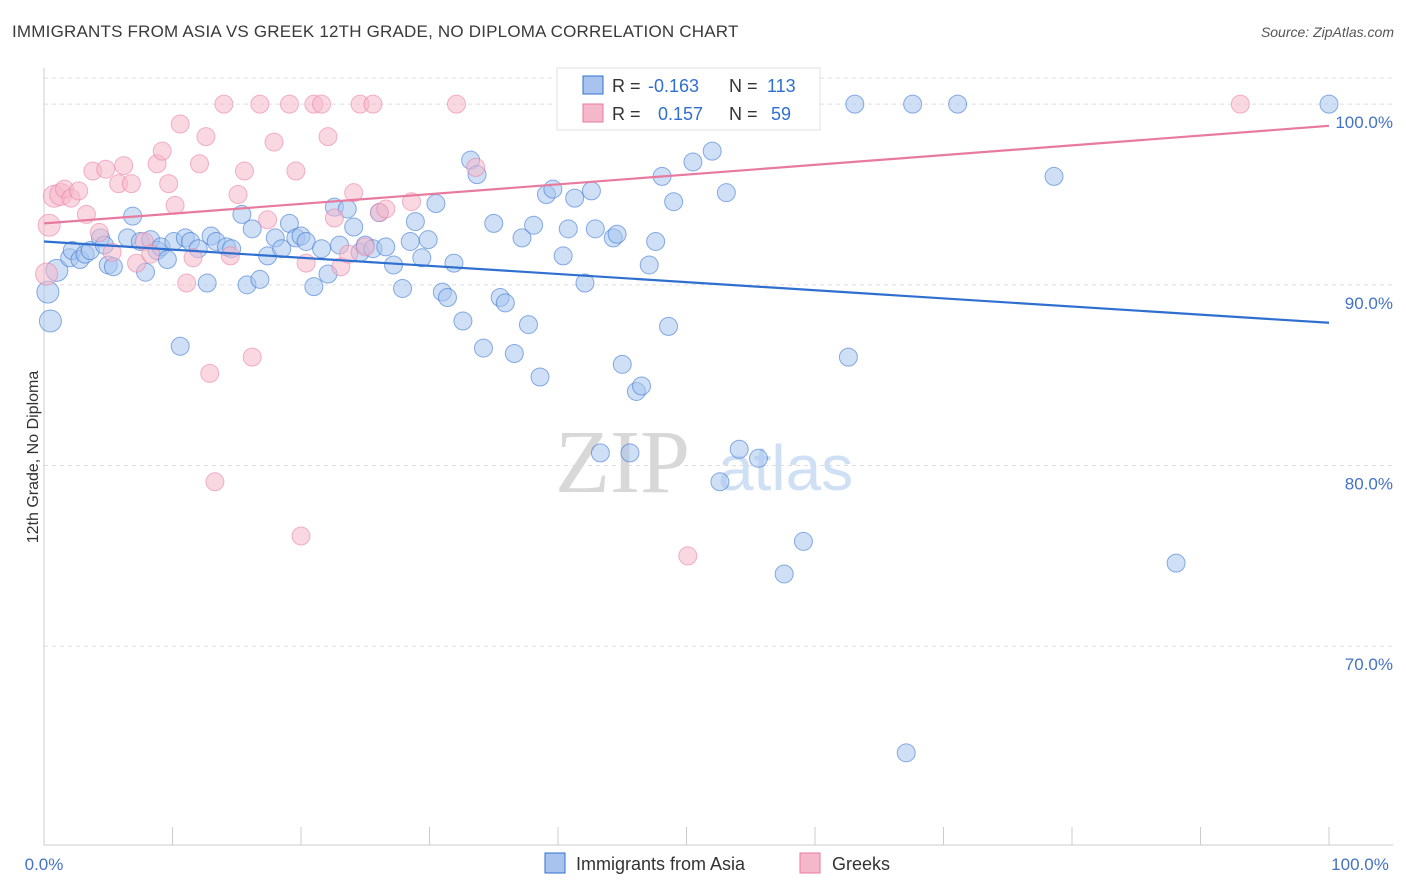 The image size is (1406, 892). What do you see at coordinates (1364, 122) in the screenshot?
I see `y-tick-label: 100.0%` at bounding box center [1364, 122].